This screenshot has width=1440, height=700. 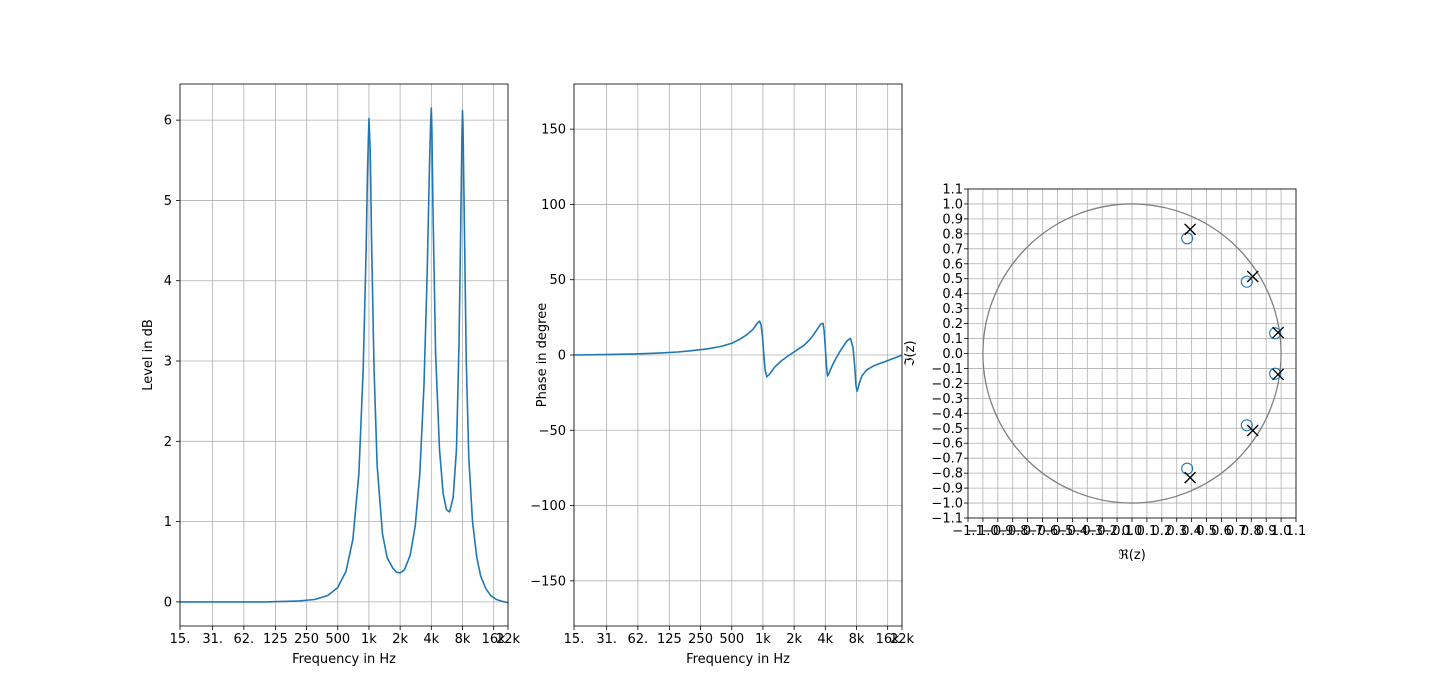 I want to click on y-tick-label: −0.8, so click(x=947, y=474).